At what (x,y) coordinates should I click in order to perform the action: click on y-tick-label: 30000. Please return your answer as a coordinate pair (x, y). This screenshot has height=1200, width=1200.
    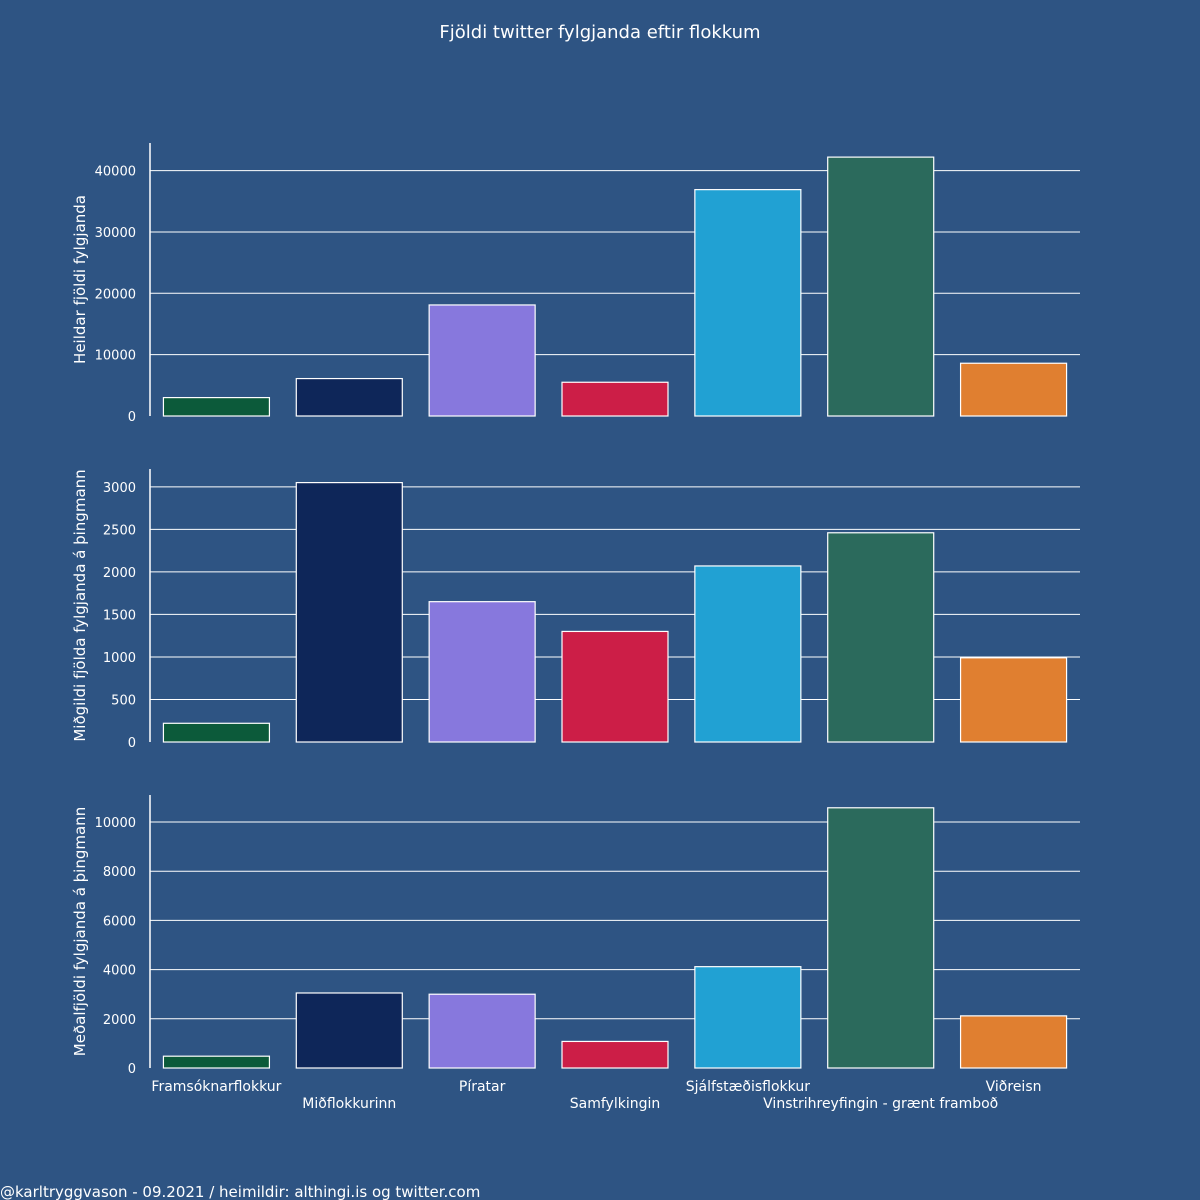
    Looking at the image, I should click on (115, 233).